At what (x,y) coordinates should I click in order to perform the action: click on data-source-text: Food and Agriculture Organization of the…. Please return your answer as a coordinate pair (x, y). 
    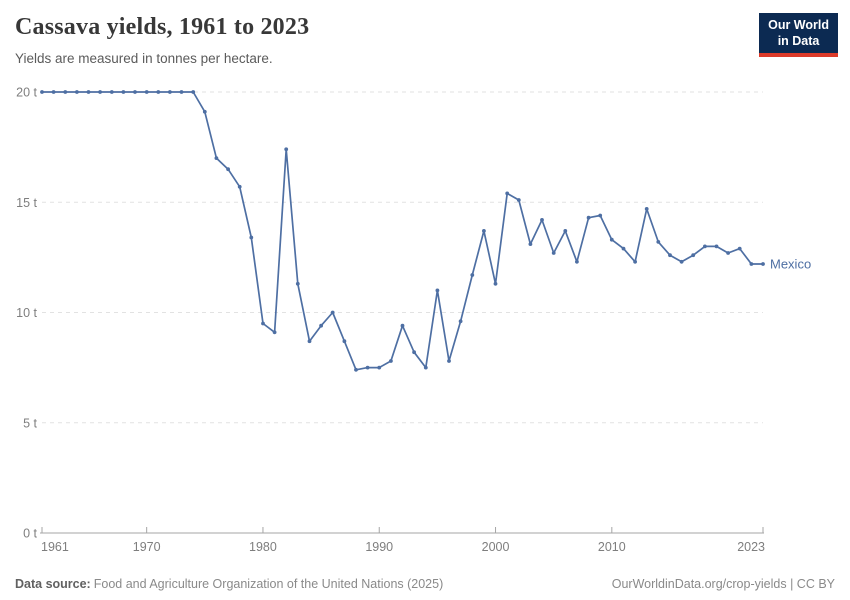
    Looking at the image, I should click on (268, 584).